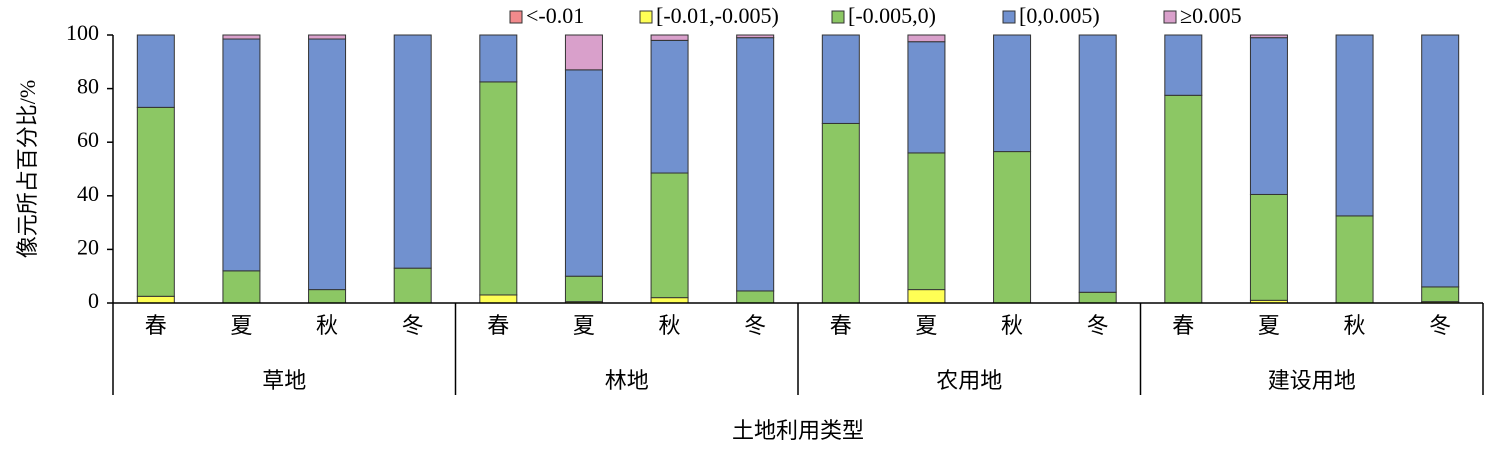  What do you see at coordinates (555, 15) in the screenshot?
I see `legend-label: <-0.01` at bounding box center [555, 15].